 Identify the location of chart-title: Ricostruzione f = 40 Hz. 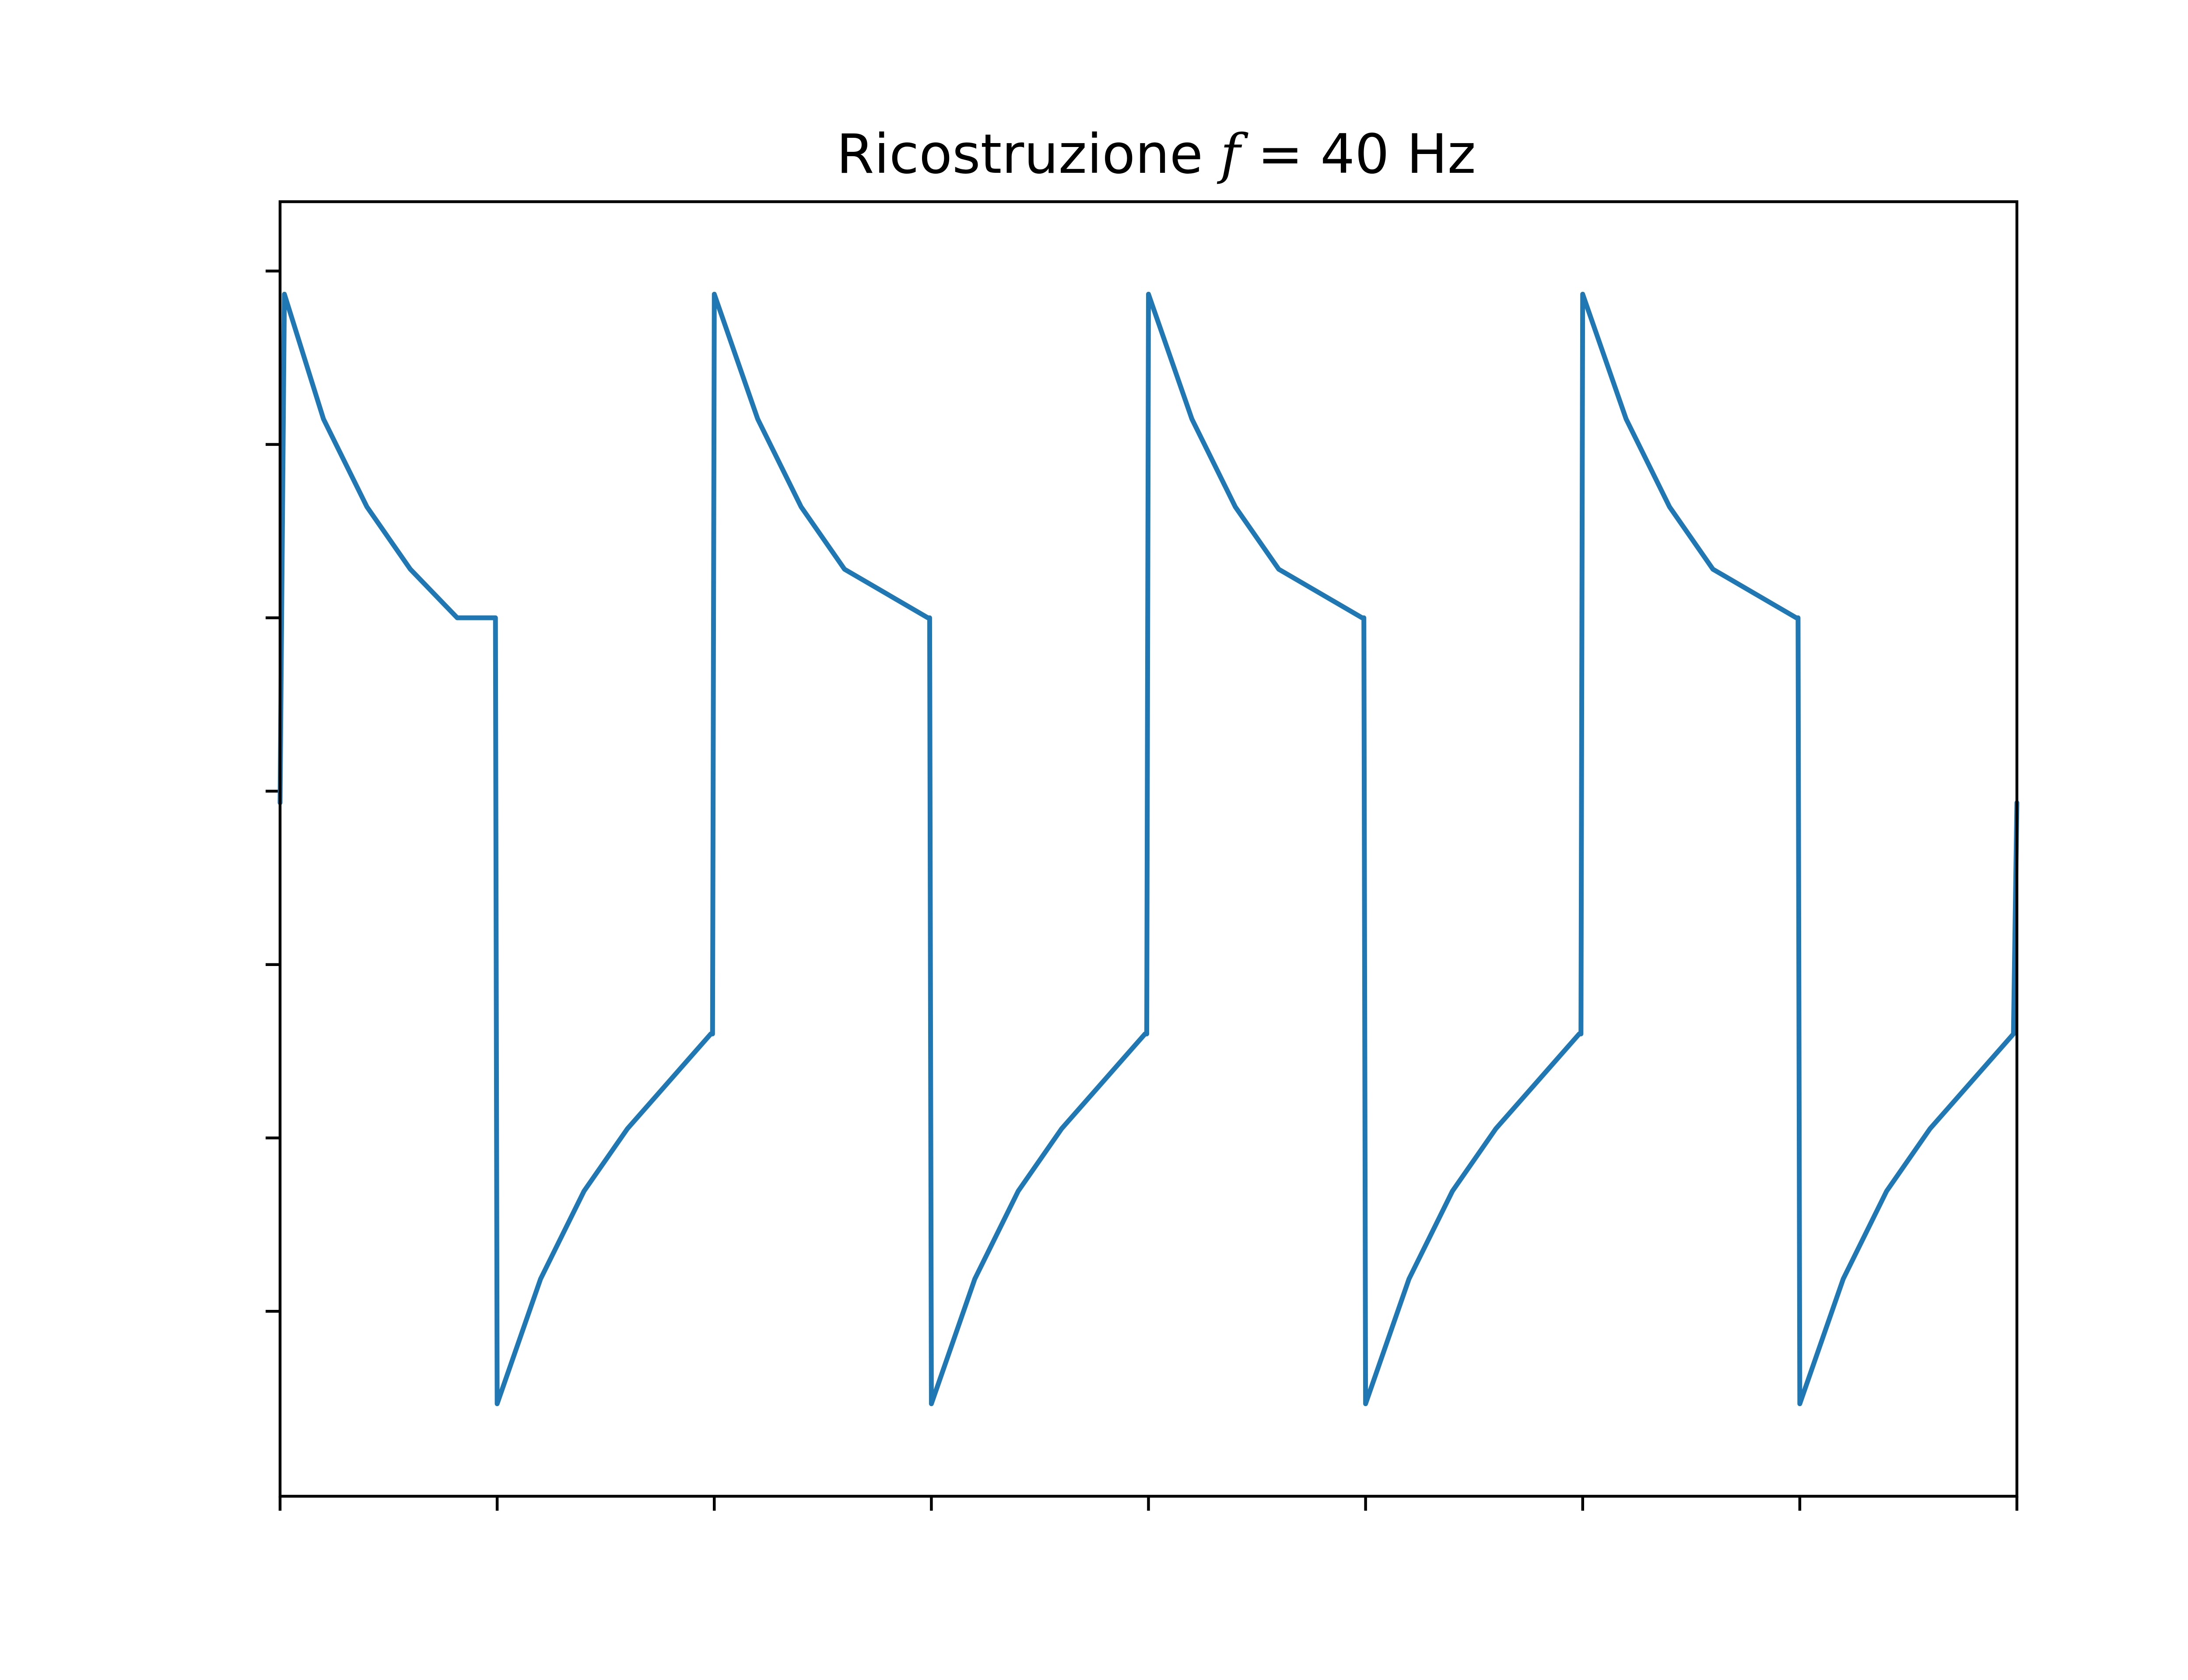
(1156, 154).